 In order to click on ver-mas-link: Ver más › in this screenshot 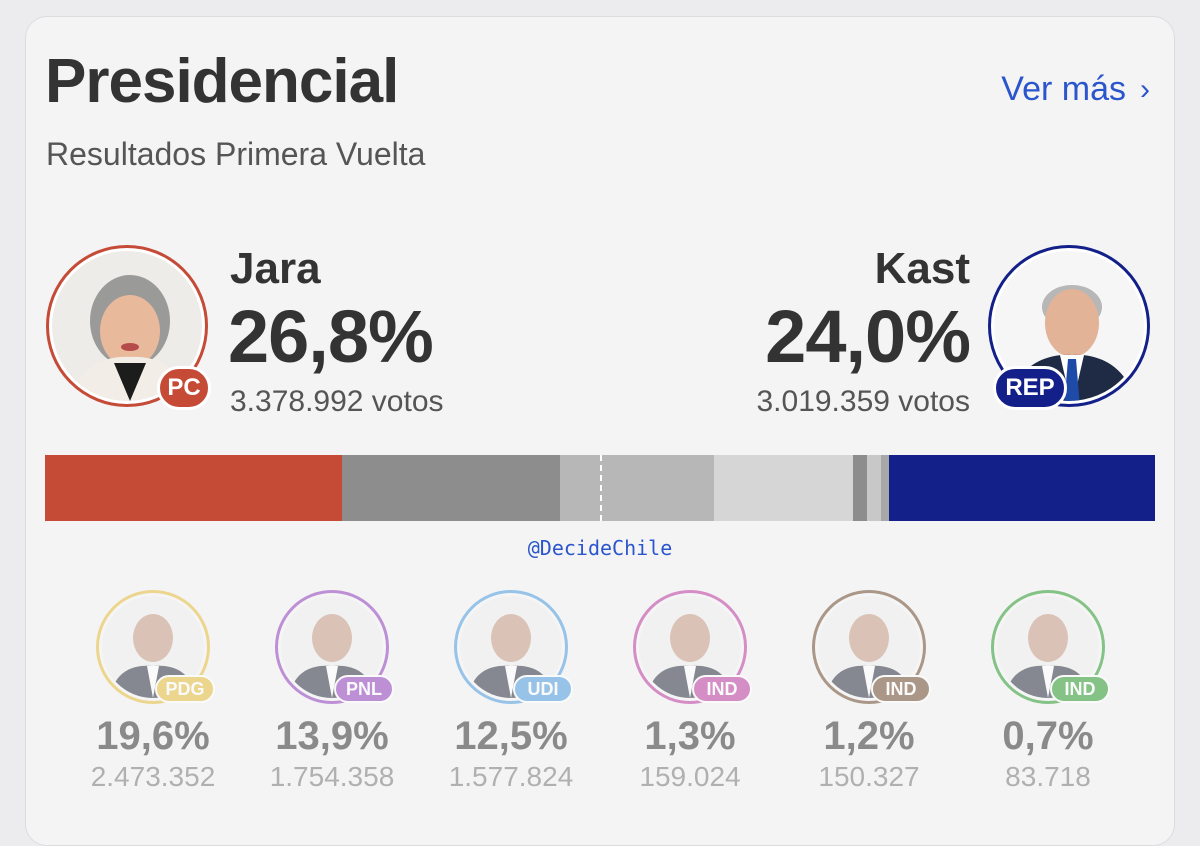, I will do `click(1075, 89)`.